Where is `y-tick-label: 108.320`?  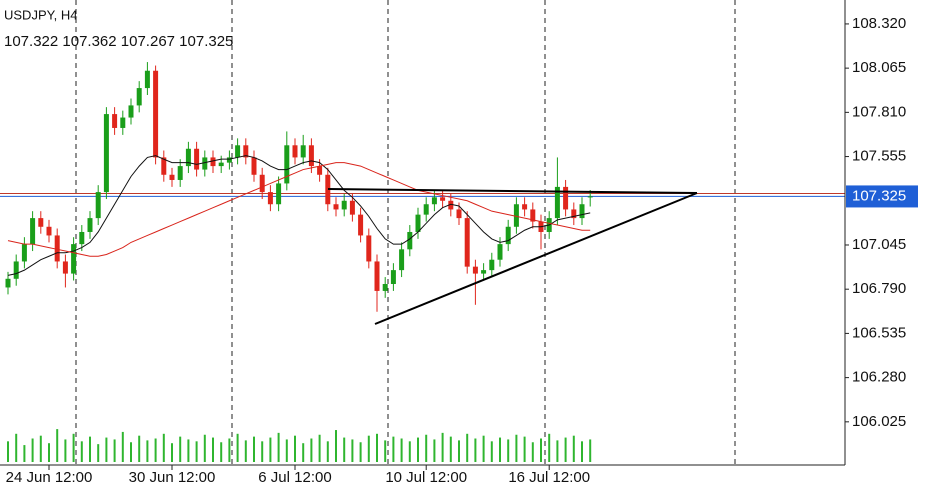
y-tick-label: 108.320 is located at coordinates (879, 23).